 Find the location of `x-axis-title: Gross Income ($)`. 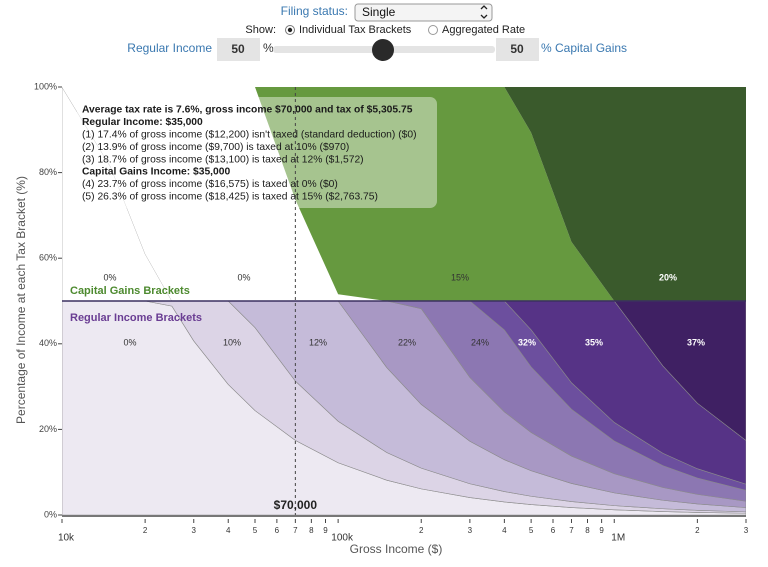

x-axis-title: Gross Income ($) is located at coordinates (396, 549).